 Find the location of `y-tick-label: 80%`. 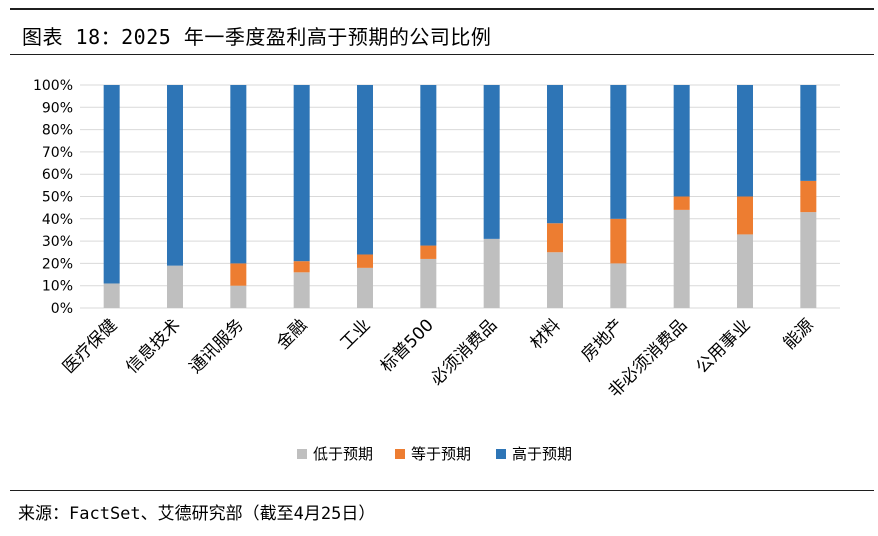

y-tick-label: 80% is located at coordinates (57, 131).